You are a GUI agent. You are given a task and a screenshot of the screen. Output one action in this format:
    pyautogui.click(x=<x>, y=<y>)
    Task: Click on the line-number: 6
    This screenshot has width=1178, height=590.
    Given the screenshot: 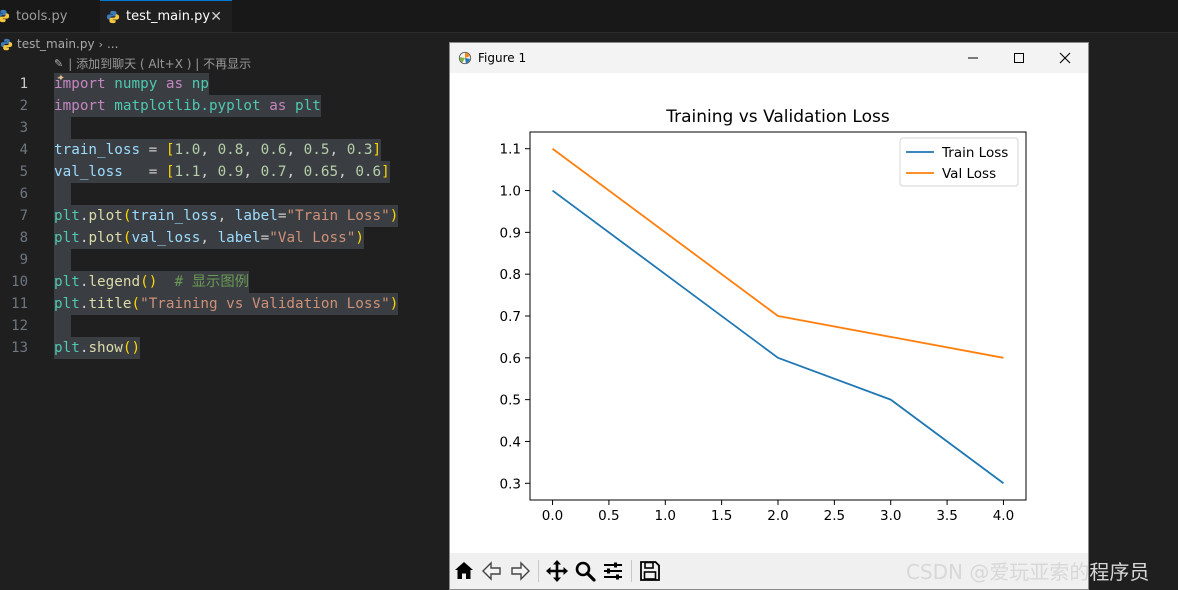 What is the action you would take?
    pyautogui.click(x=23, y=194)
    